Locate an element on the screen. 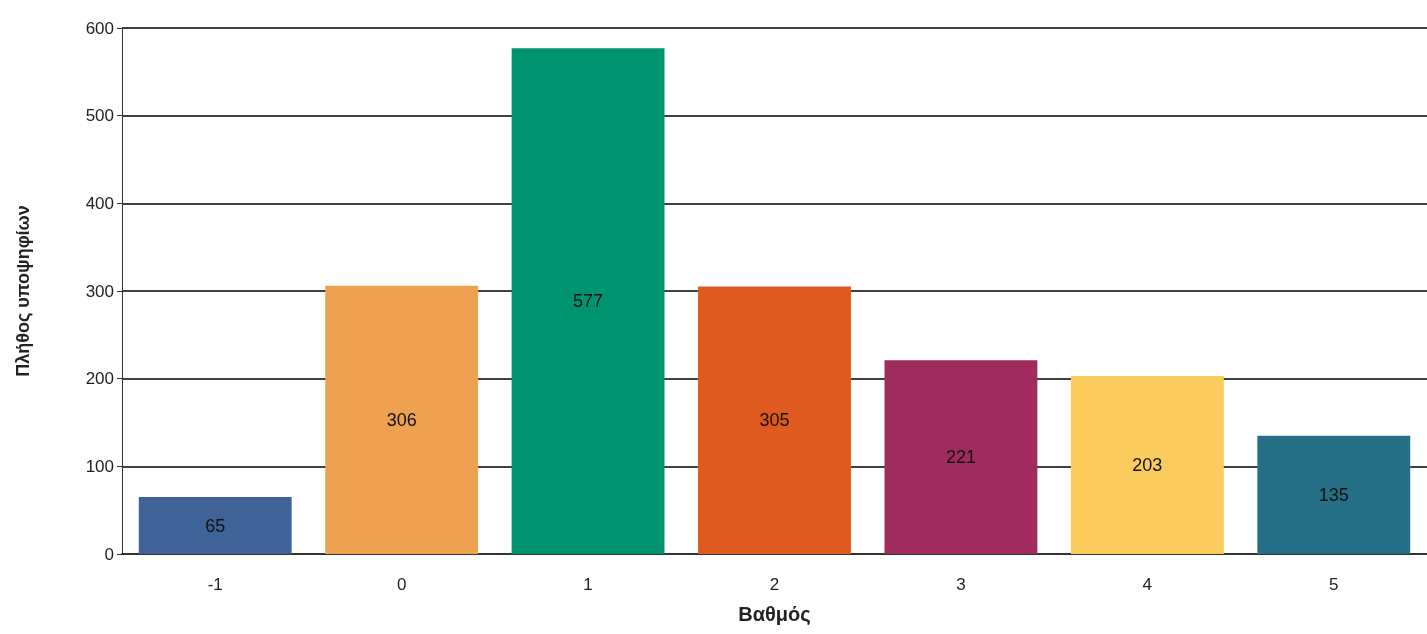  data-label: 203 is located at coordinates (1147, 465).